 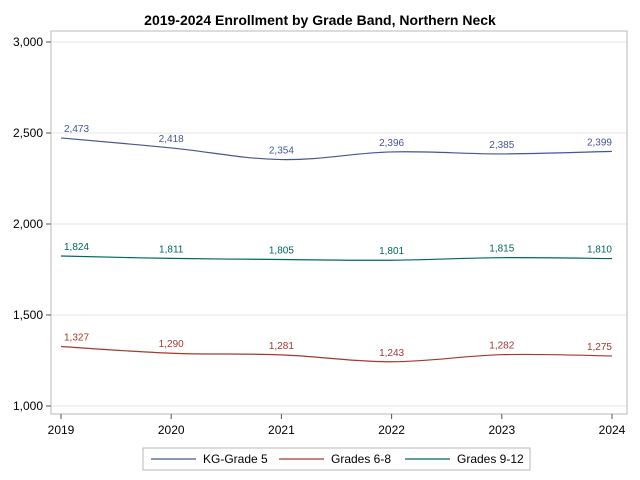 I want to click on data-label: 1,327, so click(x=76, y=337).